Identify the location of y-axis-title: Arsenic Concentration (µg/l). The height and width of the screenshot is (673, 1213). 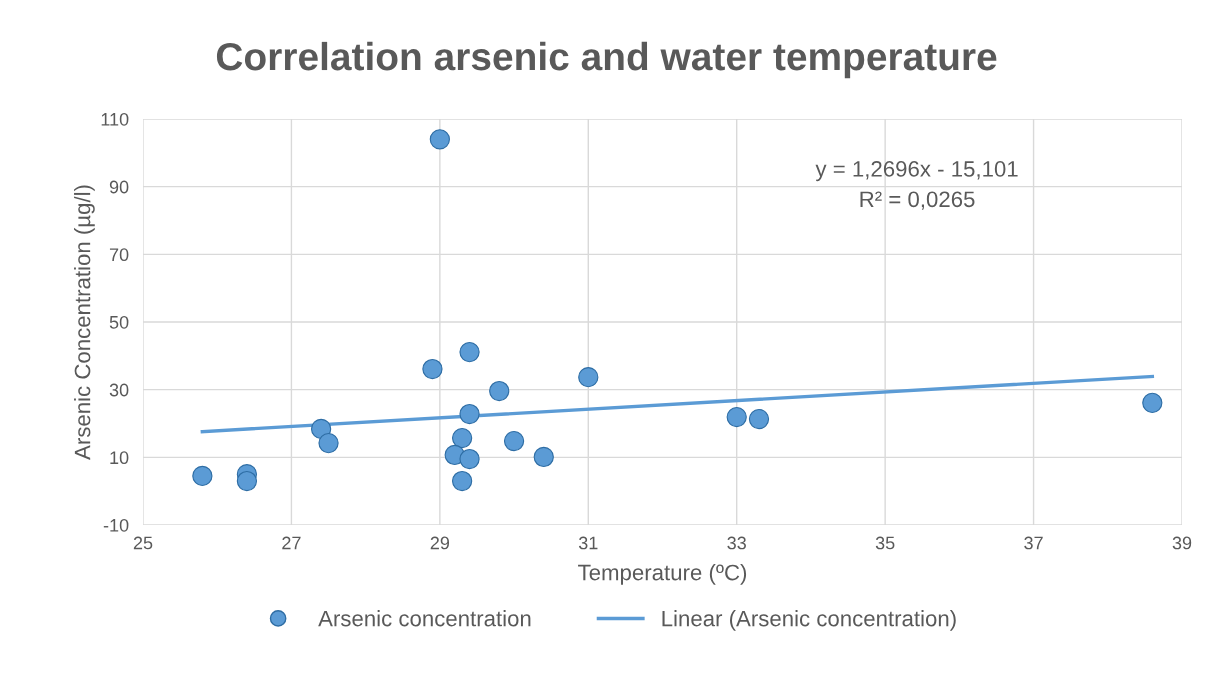
(84, 322).